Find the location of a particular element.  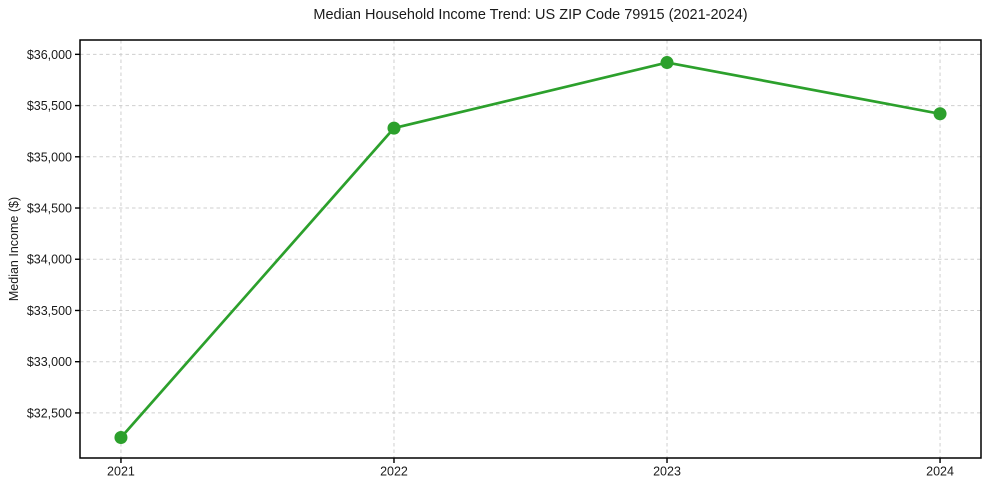

y-tick-label: $34,500 is located at coordinates (49, 209).